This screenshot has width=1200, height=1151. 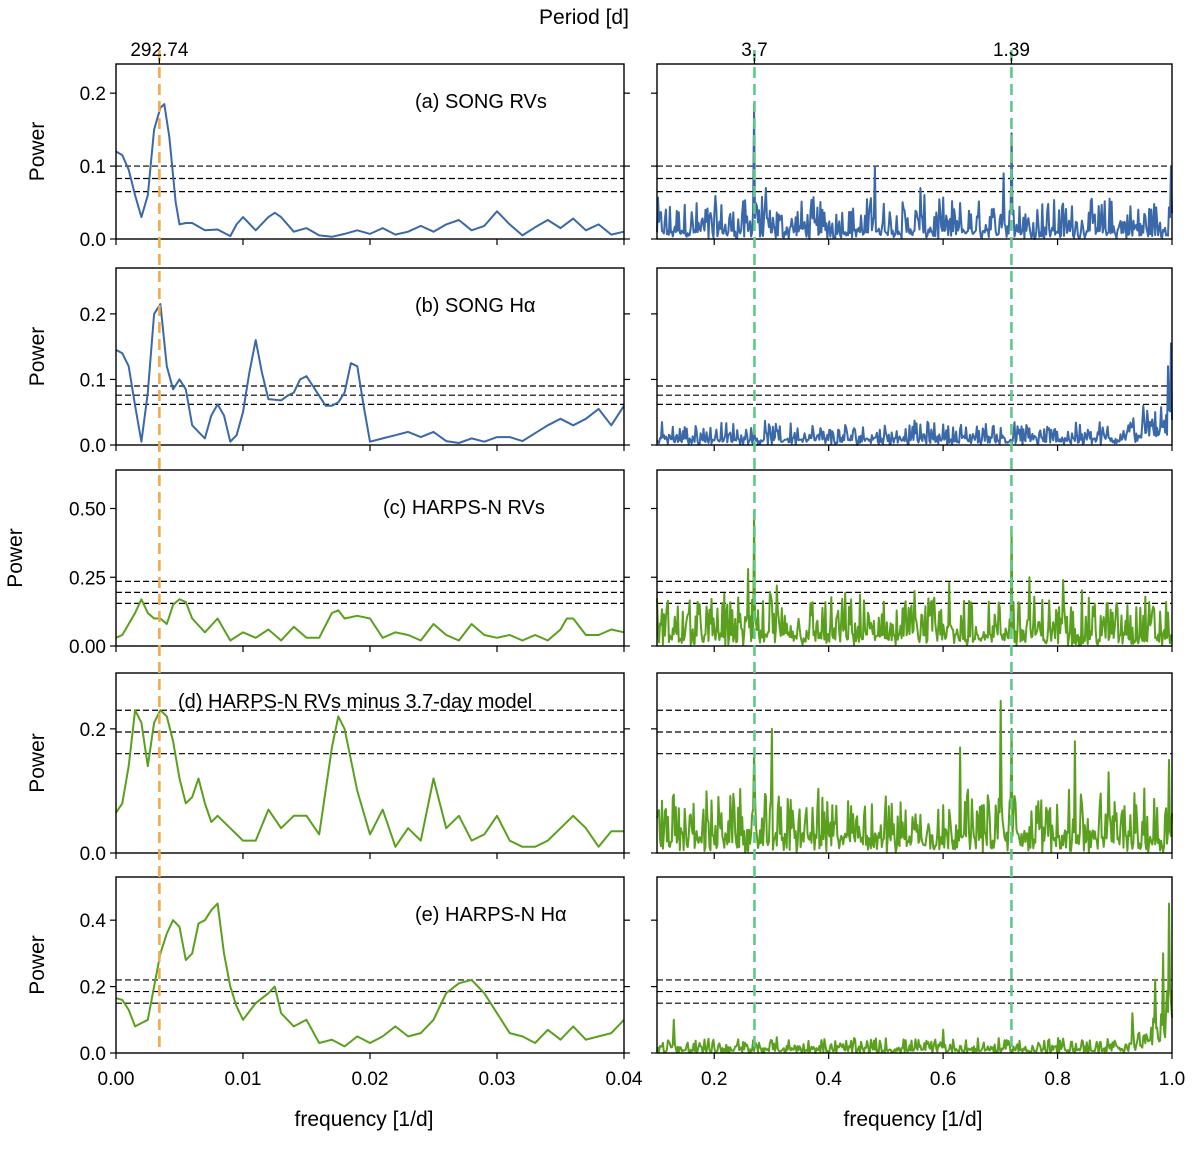 What do you see at coordinates (714, 1079) in the screenshot?
I see `xtick-label-right: 0.2` at bounding box center [714, 1079].